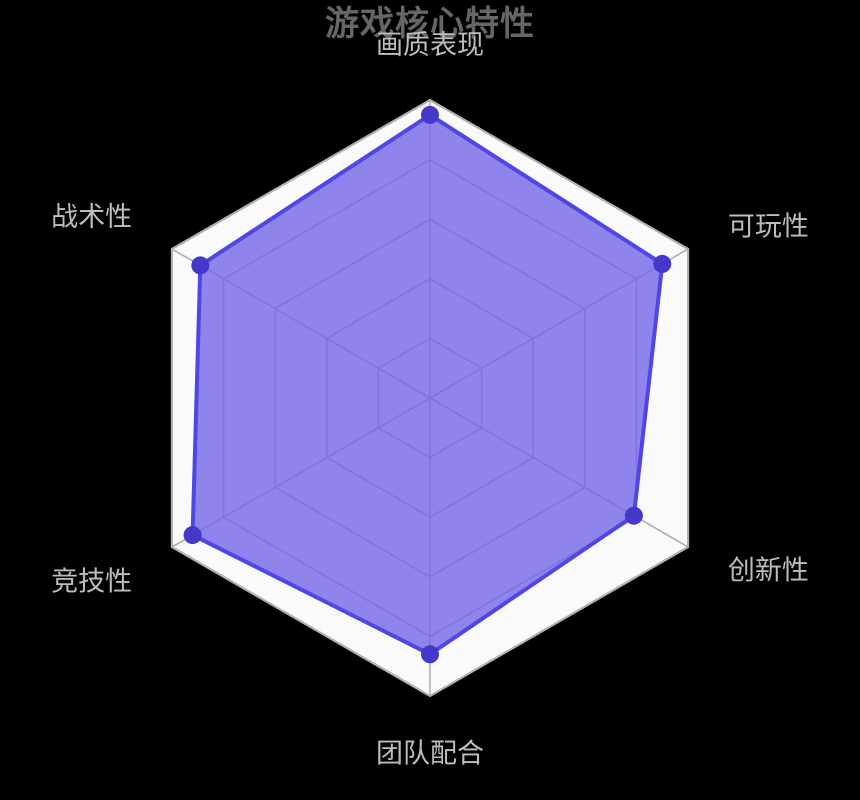  I want to click on radar-axis-label-0: 画质表现, so click(430, 45).